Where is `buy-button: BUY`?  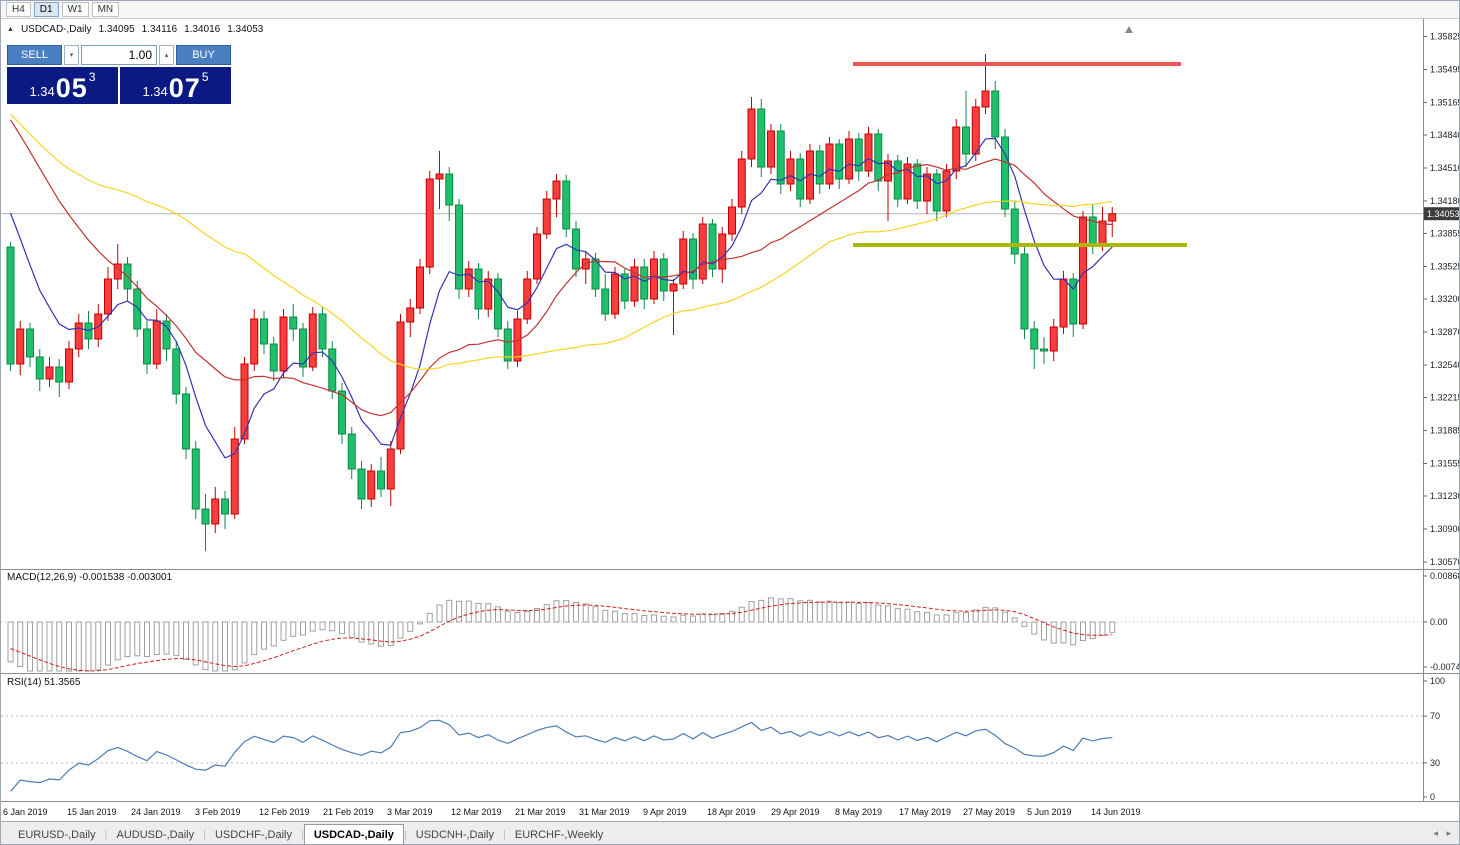
buy-button: BUY is located at coordinates (203, 55).